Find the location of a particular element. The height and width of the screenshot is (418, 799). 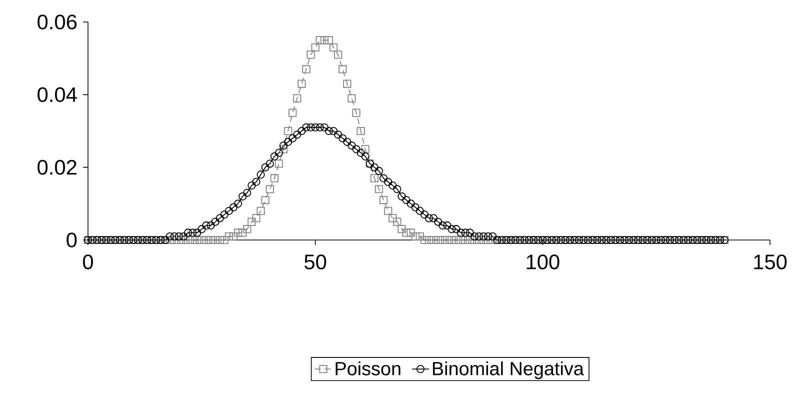

y-tick-label: 0 is located at coordinates (71, 240).